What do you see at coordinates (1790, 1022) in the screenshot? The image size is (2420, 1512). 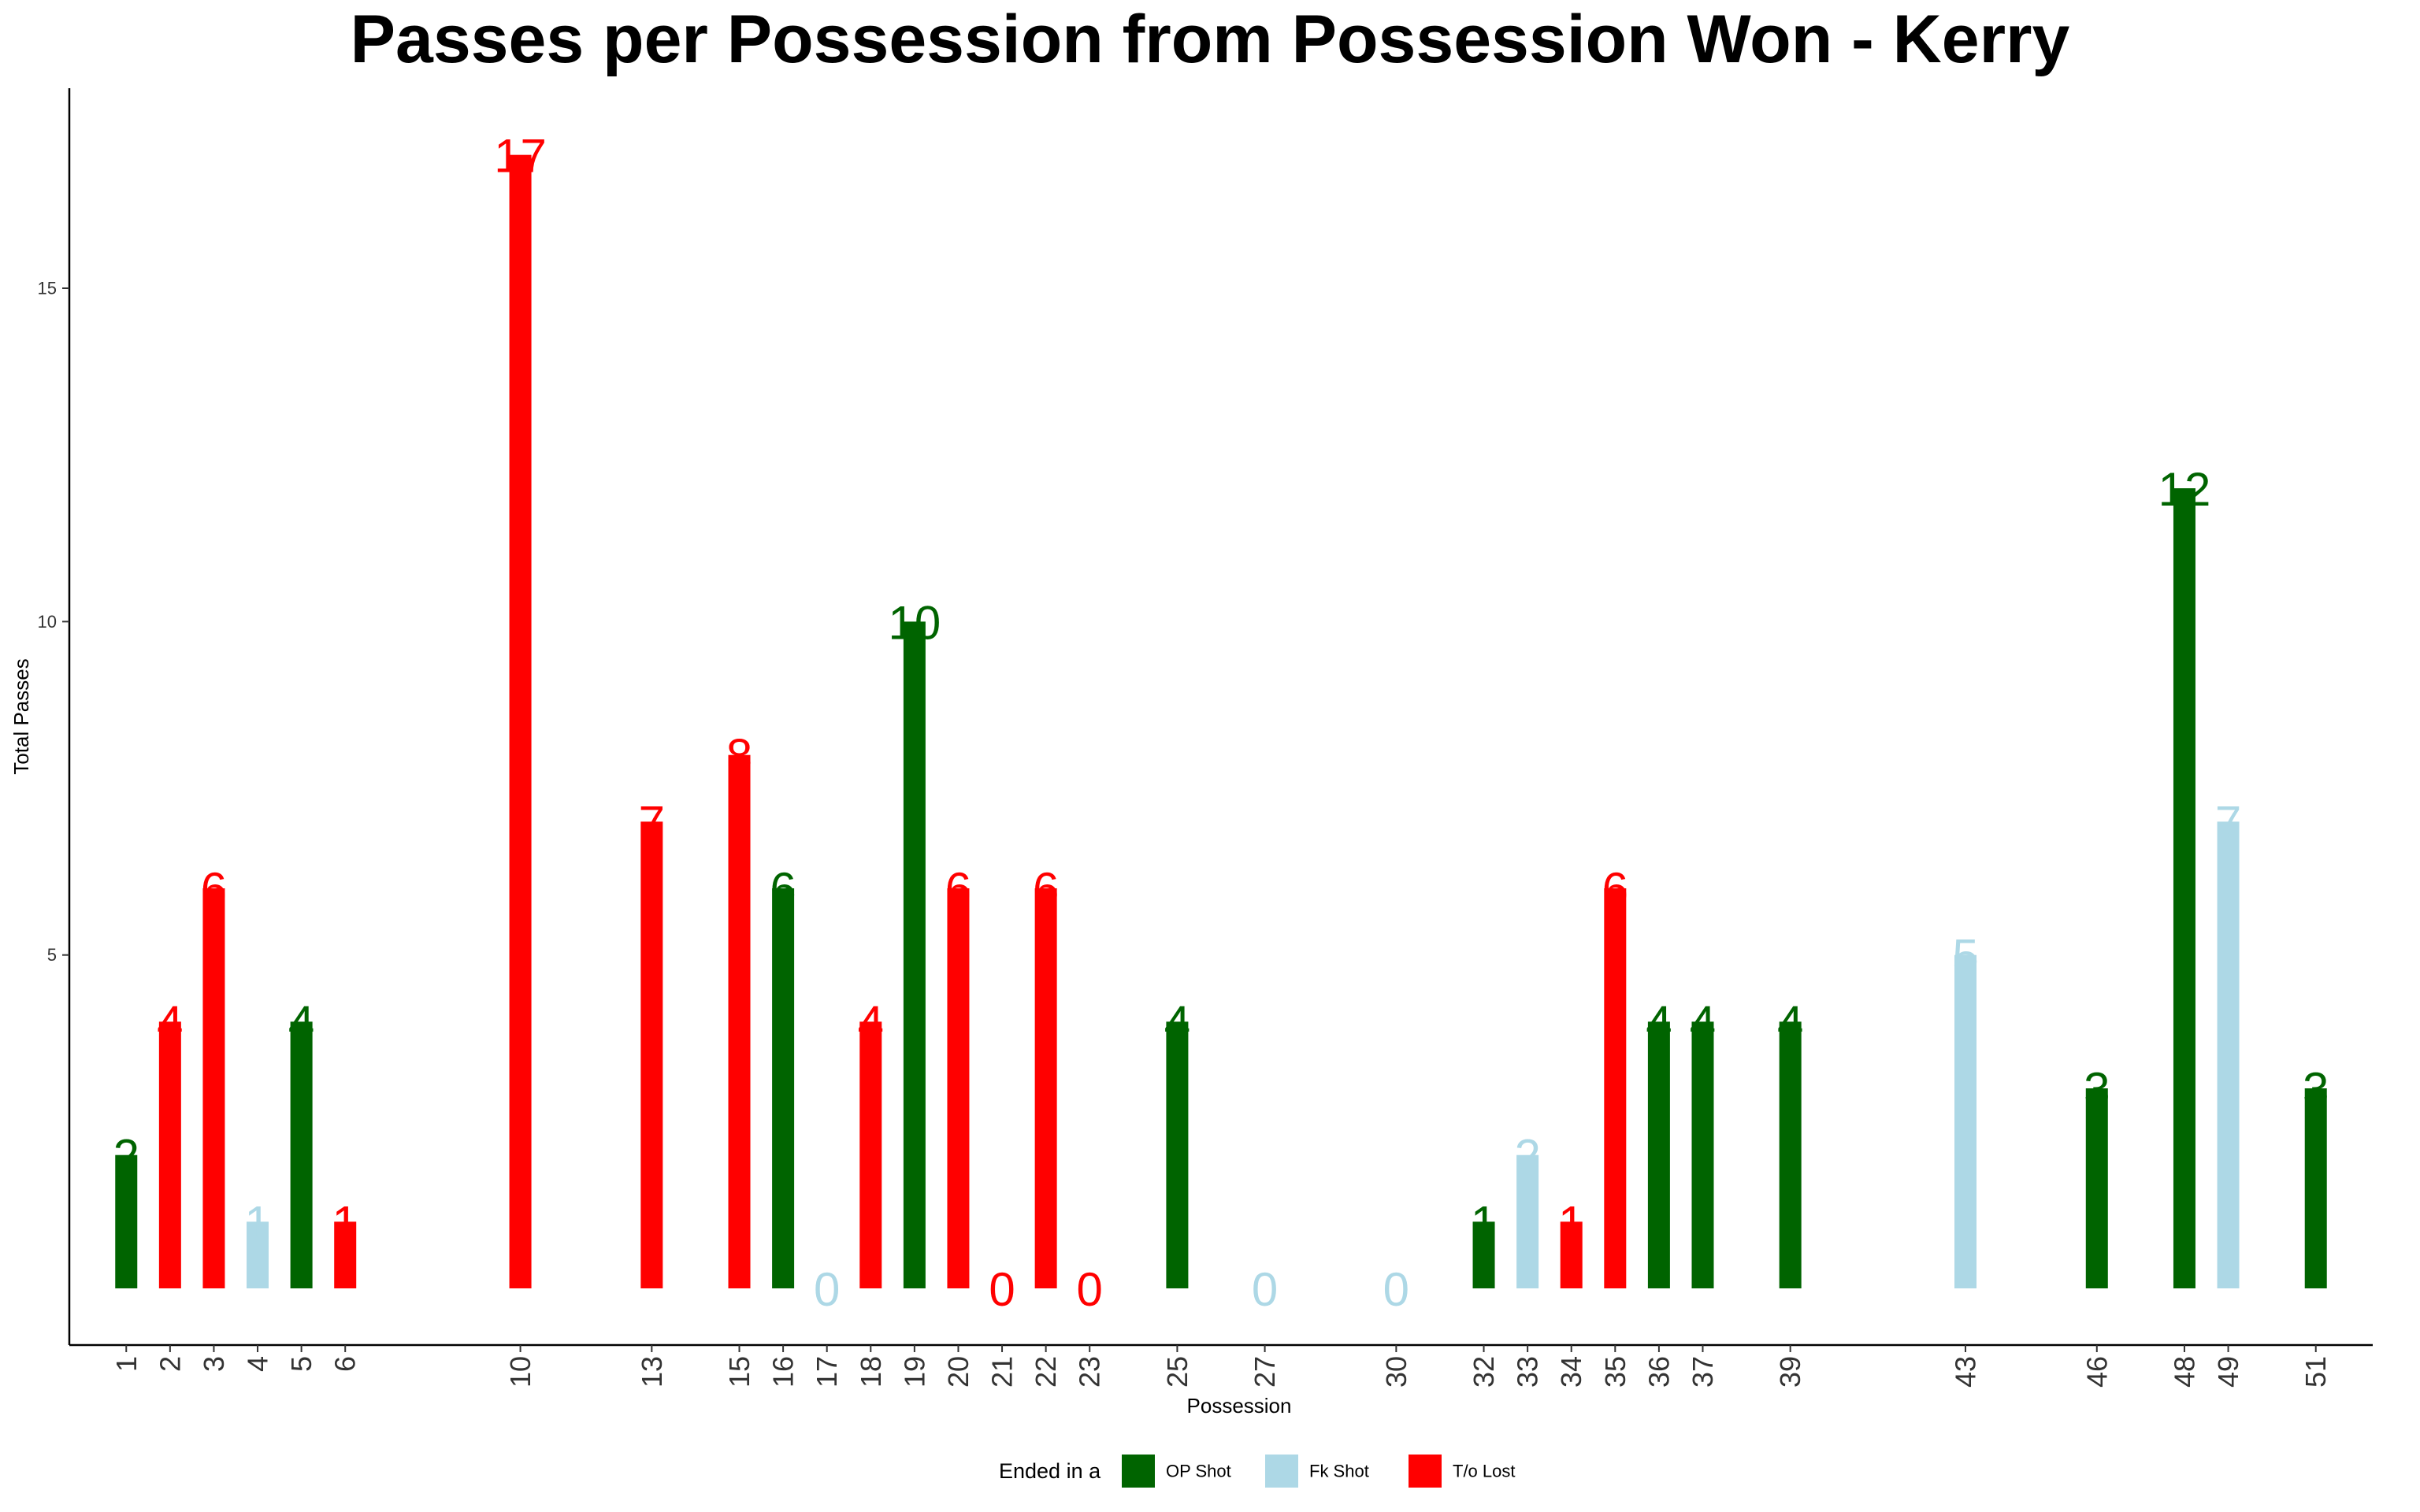 I see `data-label-possession-39: 4` at bounding box center [1790, 1022].